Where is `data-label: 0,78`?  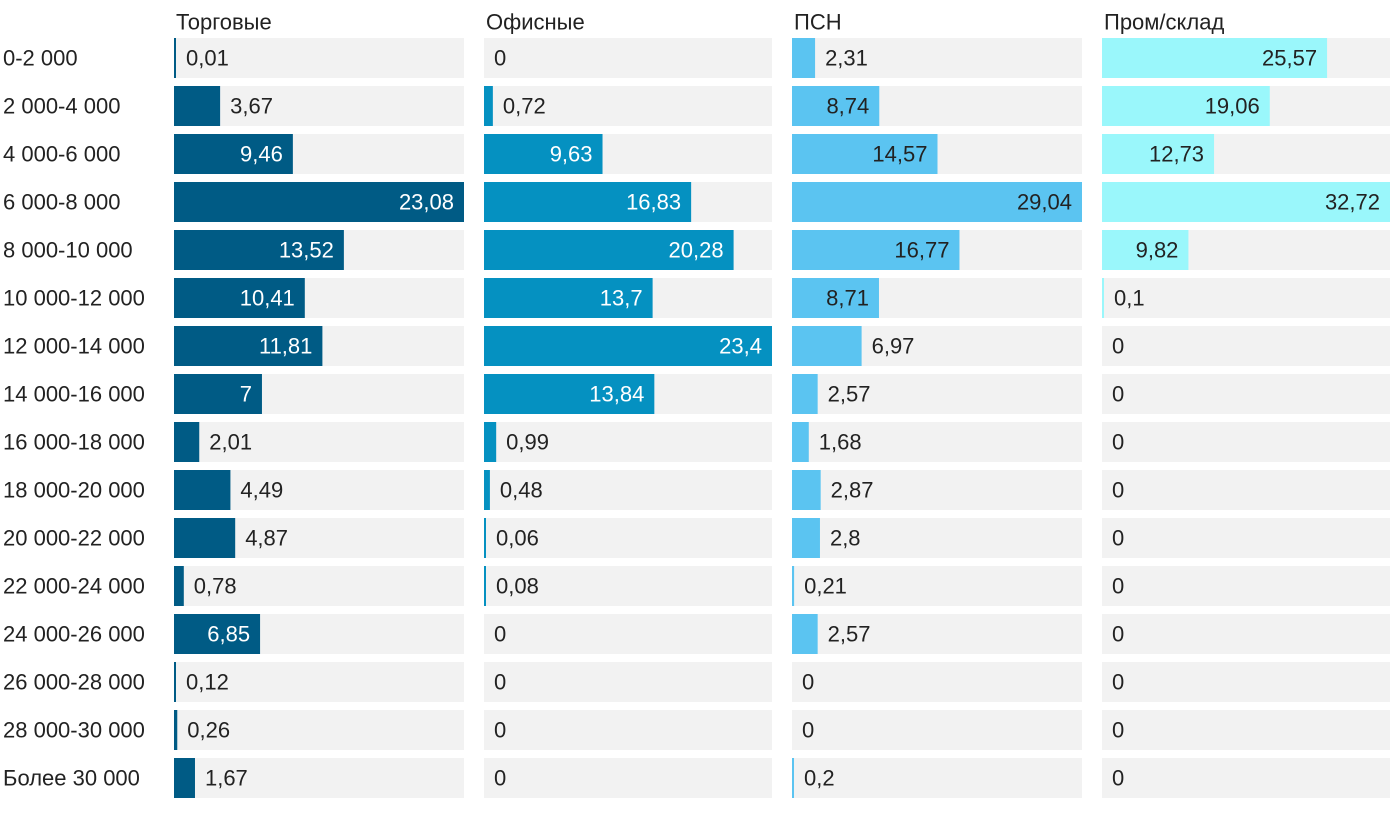
data-label: 0,78 is located at coordinates (215, 586).